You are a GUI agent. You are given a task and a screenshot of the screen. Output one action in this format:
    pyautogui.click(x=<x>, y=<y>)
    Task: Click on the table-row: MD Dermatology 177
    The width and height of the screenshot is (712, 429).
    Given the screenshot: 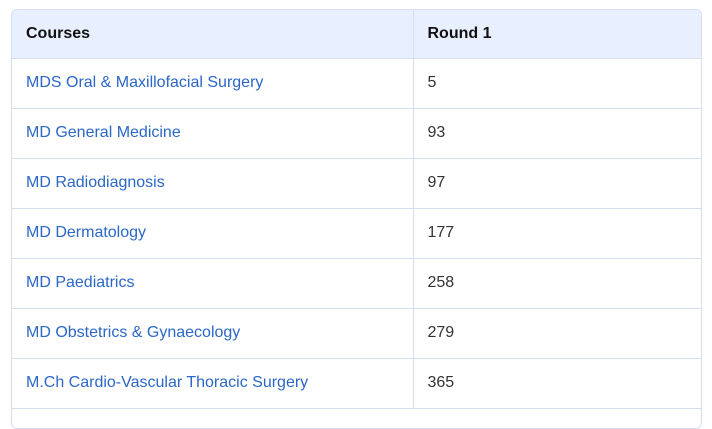 What is the action you would take?
    pyautogui.click(x=356, y=233)
    